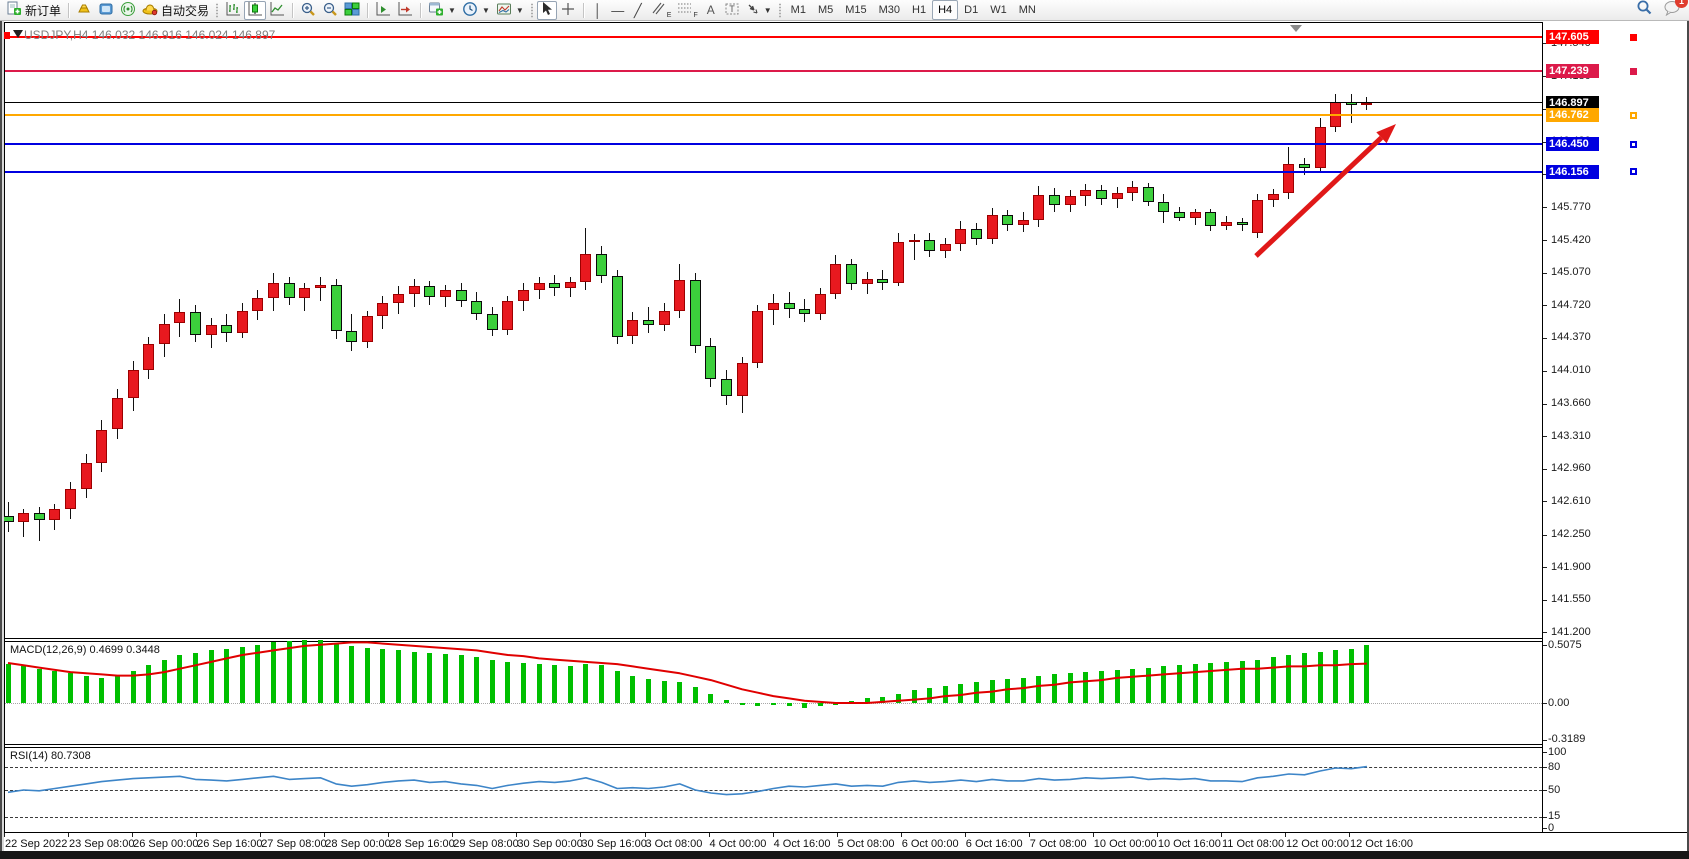 The image size is (1689, 859). I want to click on auto-scroll-button, so click(383, 10).